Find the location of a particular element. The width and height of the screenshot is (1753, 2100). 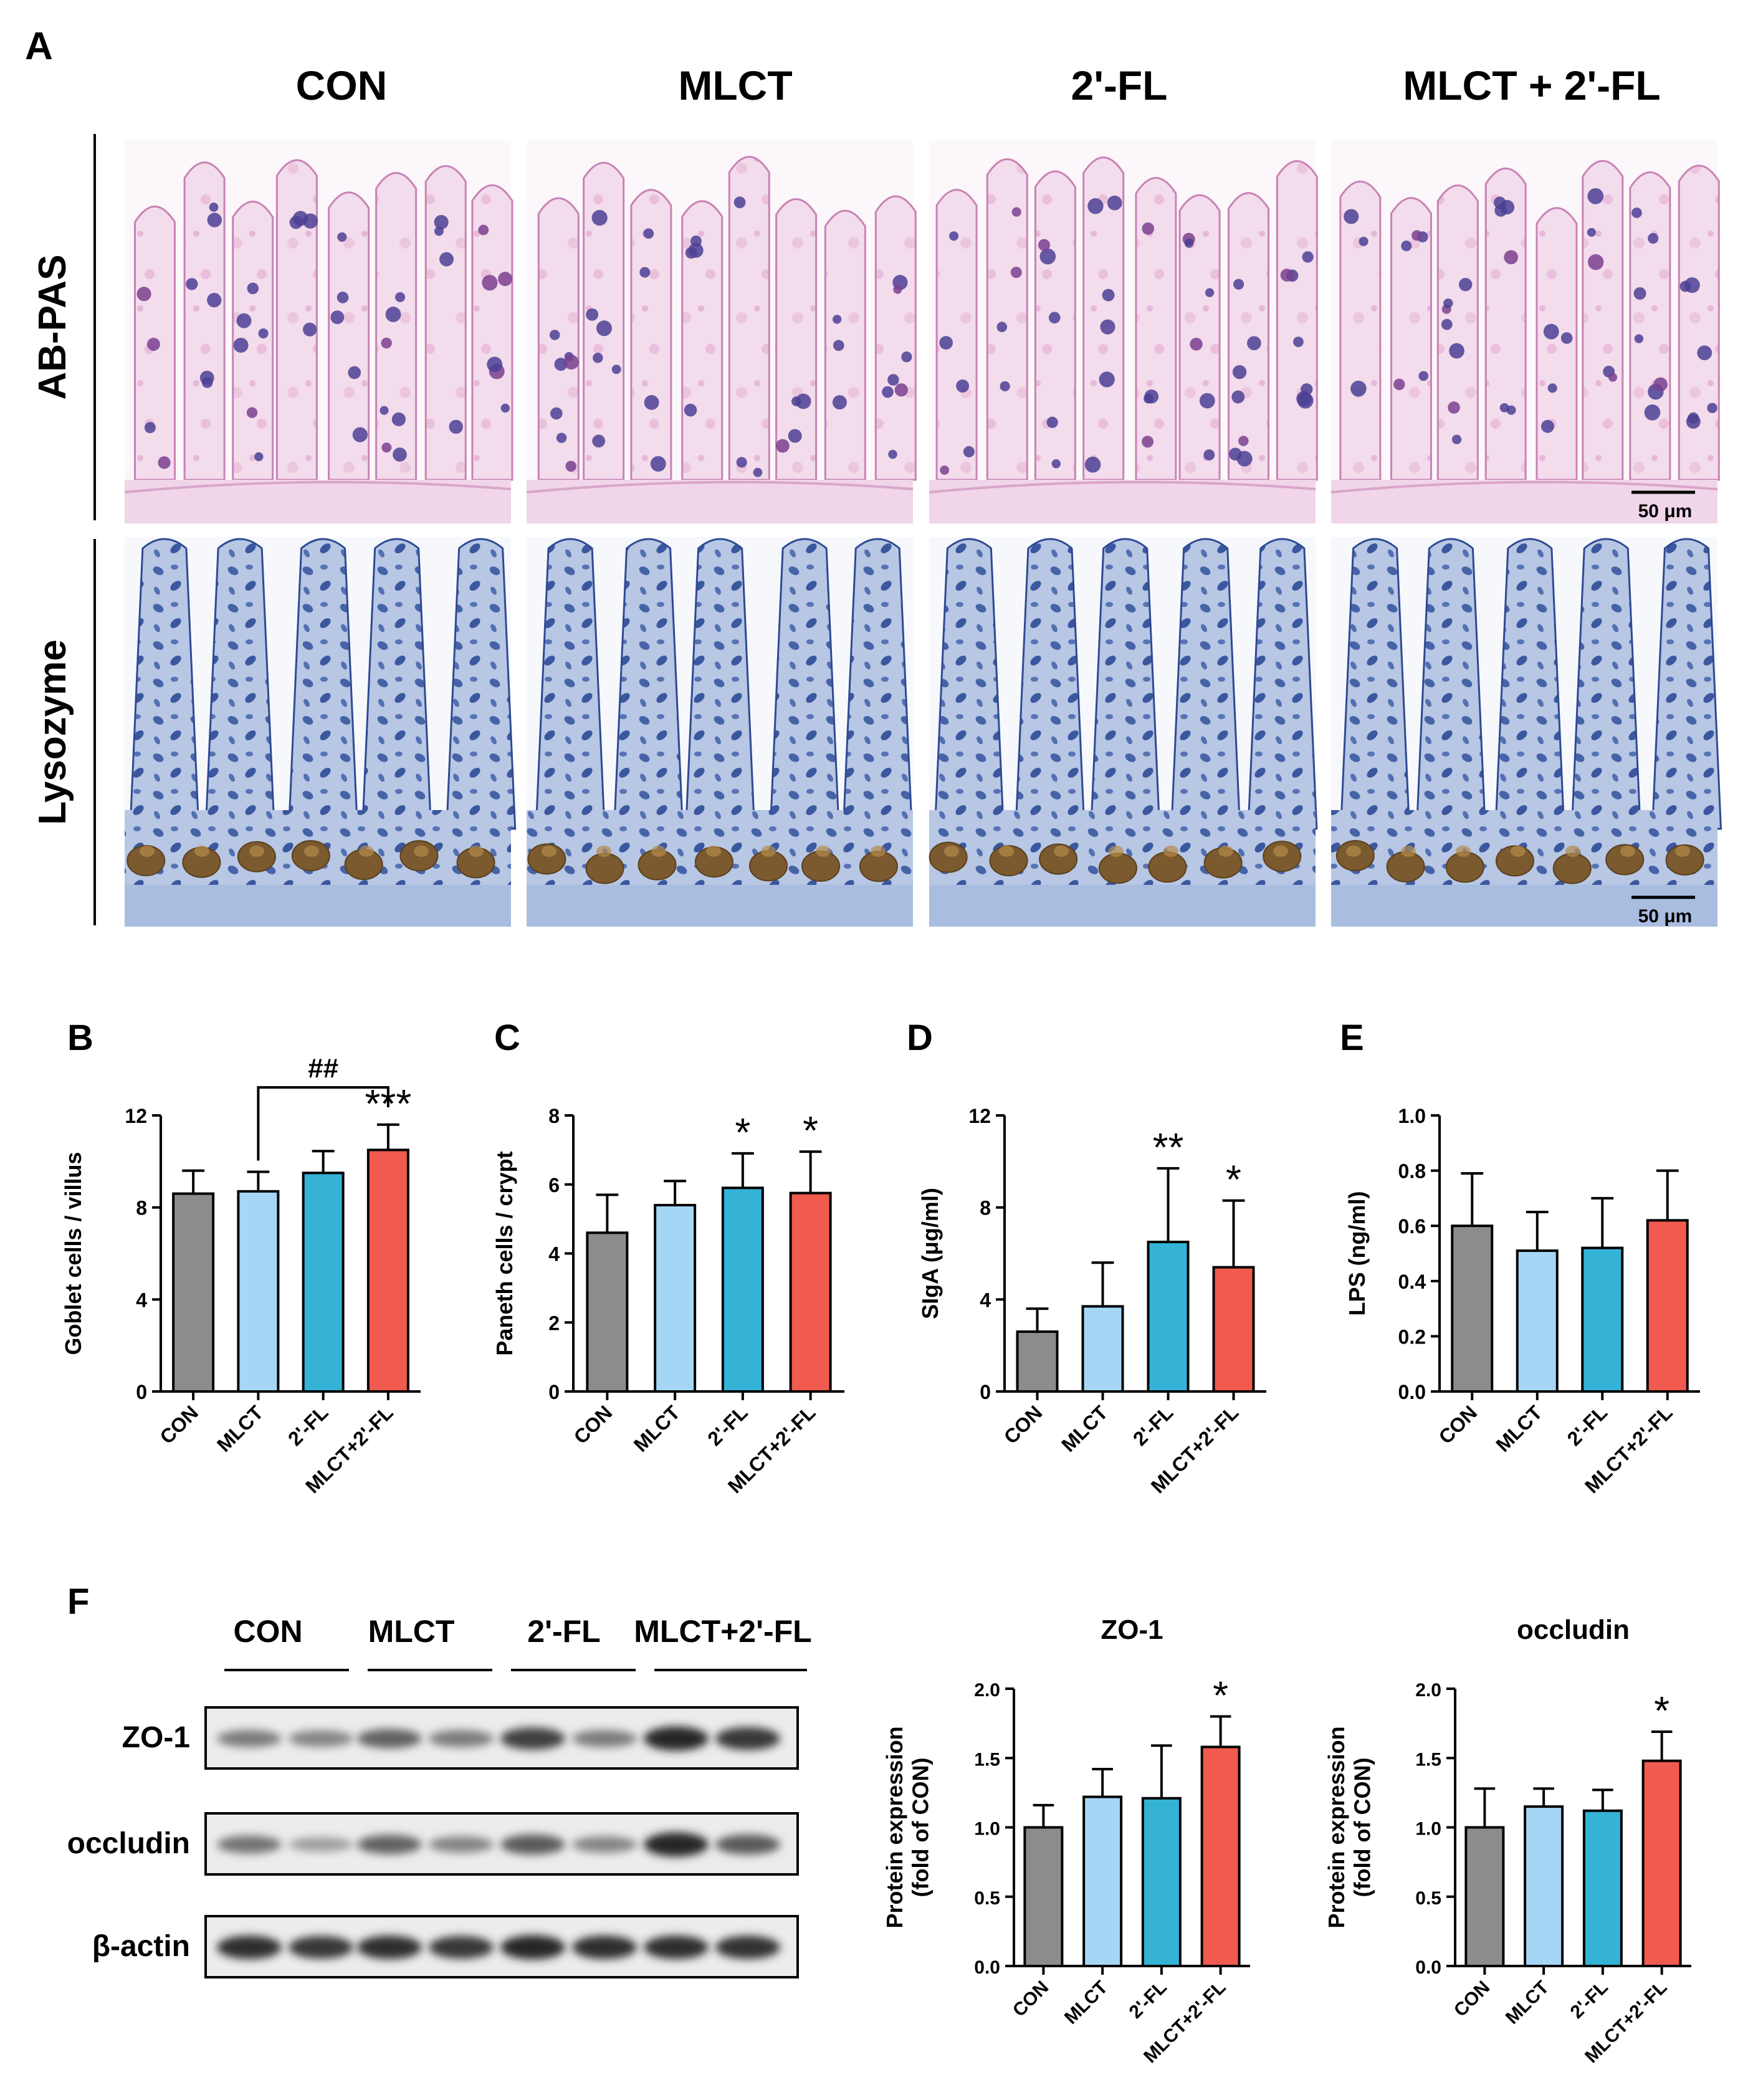

column-header-2: 2'-FL is located at coordinates (1119, 85).